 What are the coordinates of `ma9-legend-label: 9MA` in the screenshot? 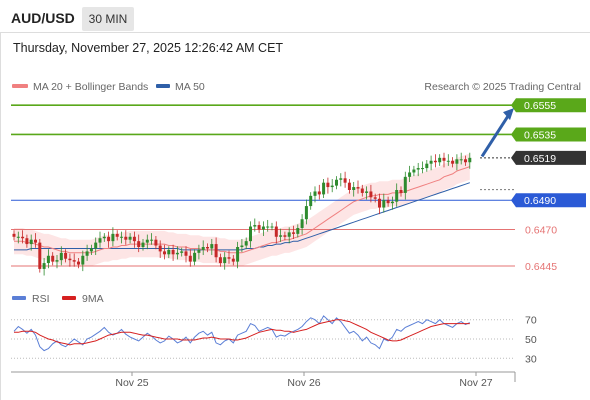 It's located at (93, 299).